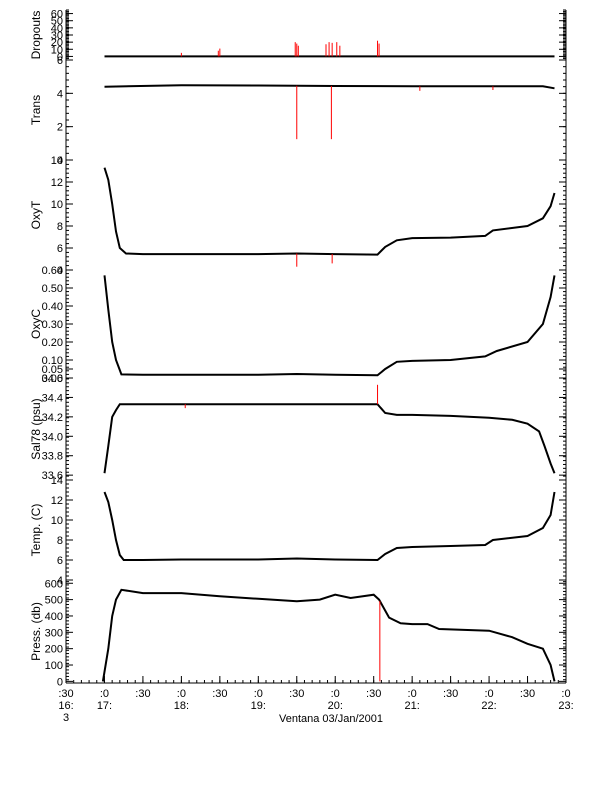 This screenshot has height=790, width=612. What do you see at coordinates (54, 666) in the screenshot?
I see `press-ytick-label: 100` at bounding box center [54, 666].